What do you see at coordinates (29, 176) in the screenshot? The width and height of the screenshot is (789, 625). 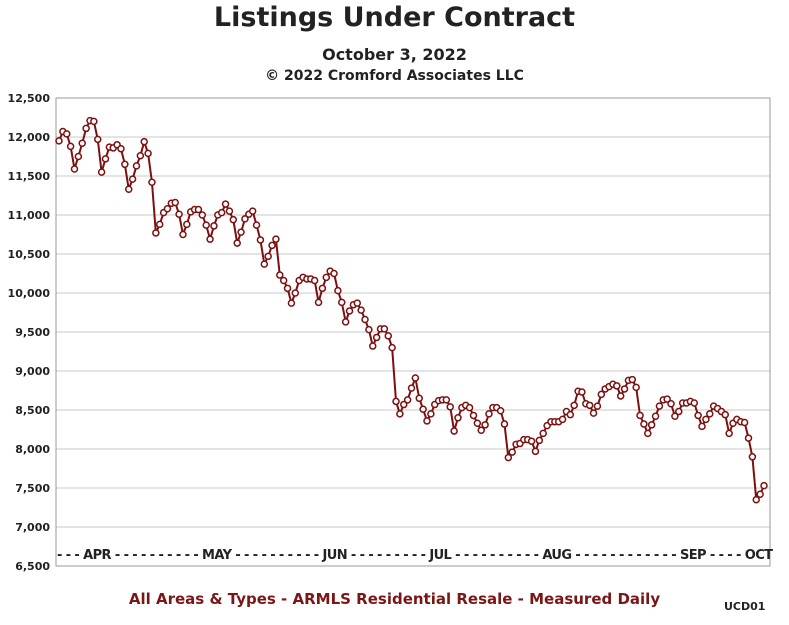 I see `y-tick-label: 11,500` at bounding box center [29, 176].